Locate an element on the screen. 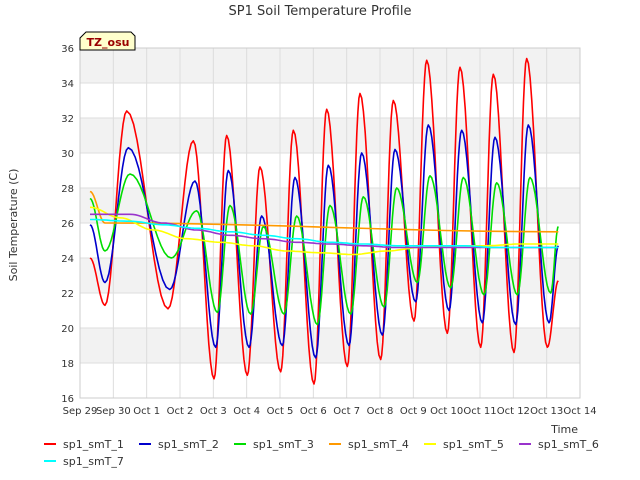  legend-label-sp1_smT_4: sp1_smT_4 is located at coordinates (378, 444).